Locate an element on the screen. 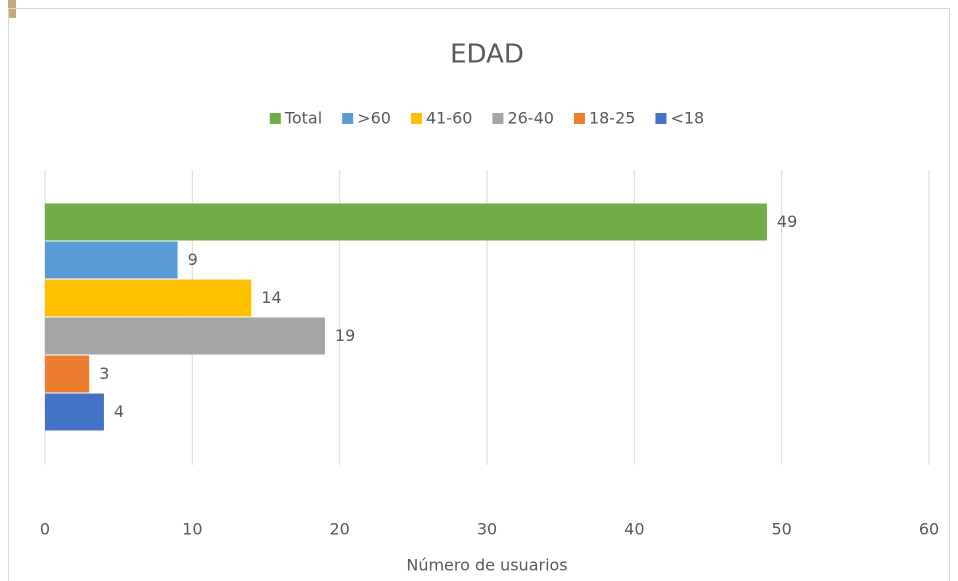 Image resolution: width=958 pixels, height=581 pixels. x-axis-label: Número de usuarios is located at coordinates (486, 565).